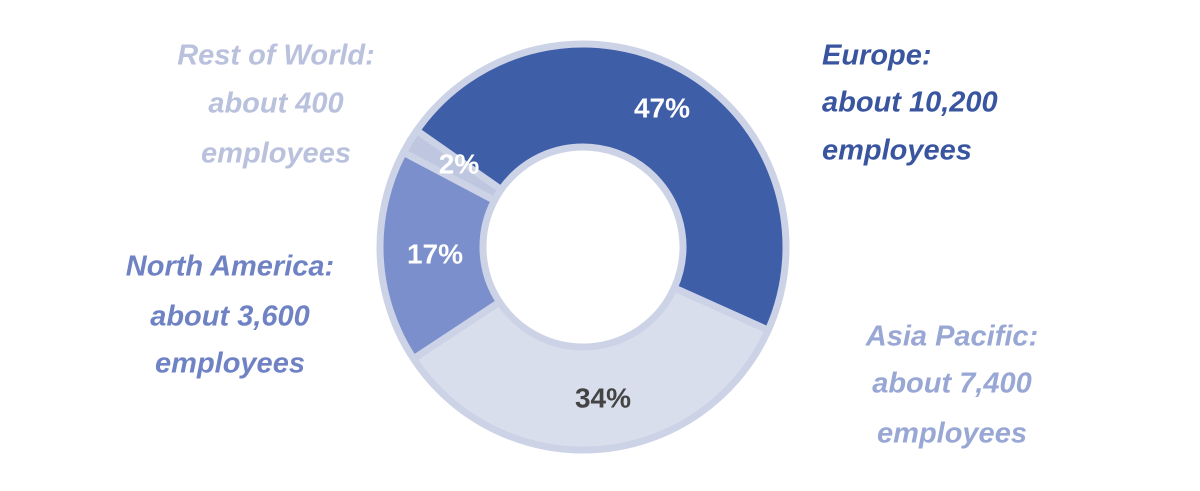 This screenshot has height=491, width=1200. What do you see at coordinates (435, 253) in the screenshot?
I see `value-label: 17%` at bounding box center [435, 253].